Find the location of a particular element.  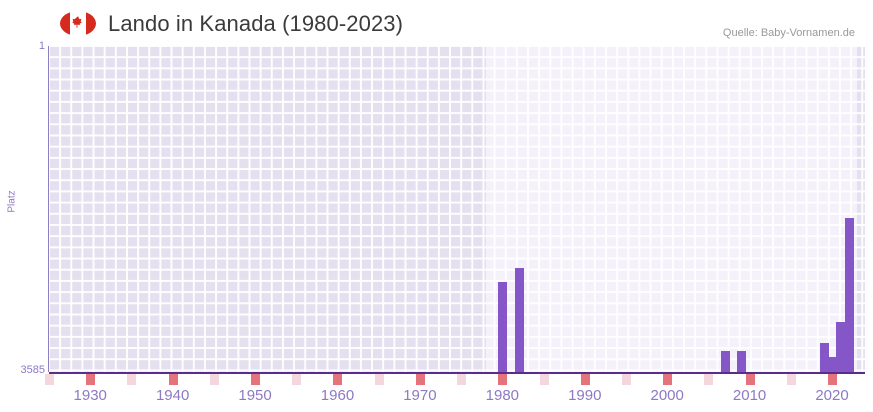

x-axis-line is located at coordinates (457, 373).